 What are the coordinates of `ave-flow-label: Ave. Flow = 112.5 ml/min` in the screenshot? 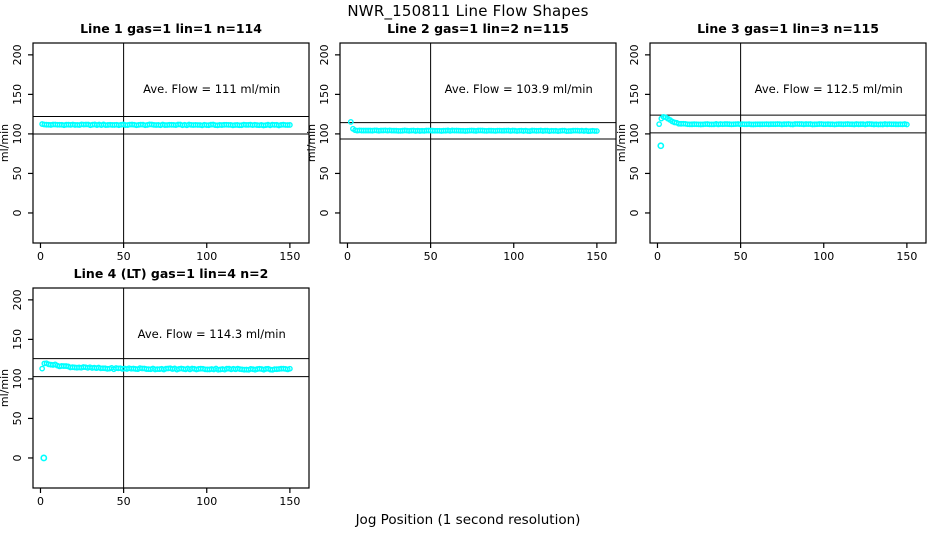 It's located at (829, 89).